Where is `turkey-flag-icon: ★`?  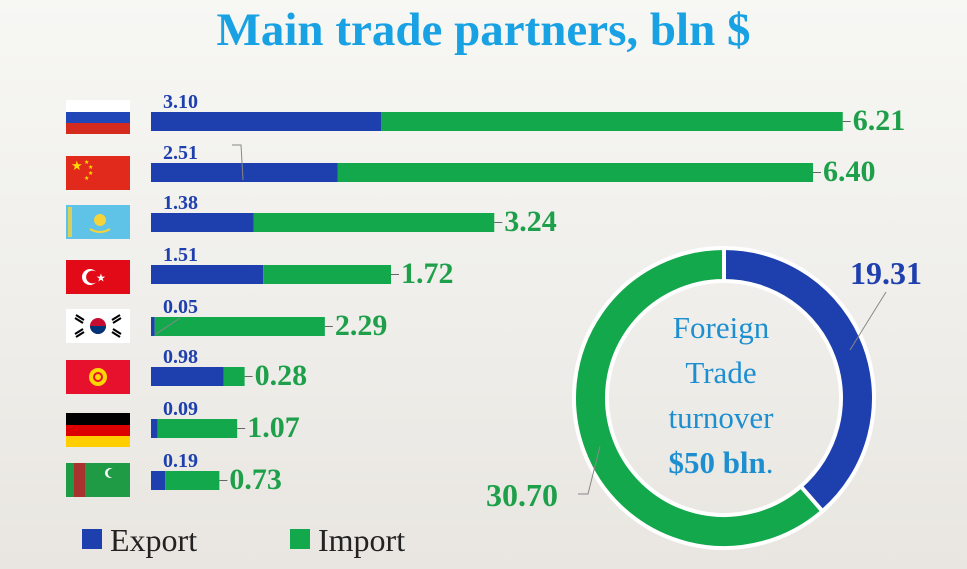 turkey-flag-icon: ★ is located at coordinates (98, 277).